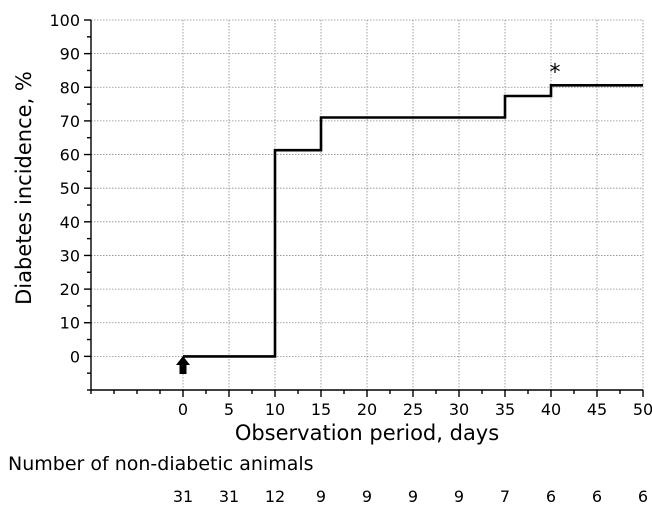  Describe the element at coordinates (70, 54) in the screenshot. I see `y-tick-label: 90` at that location.